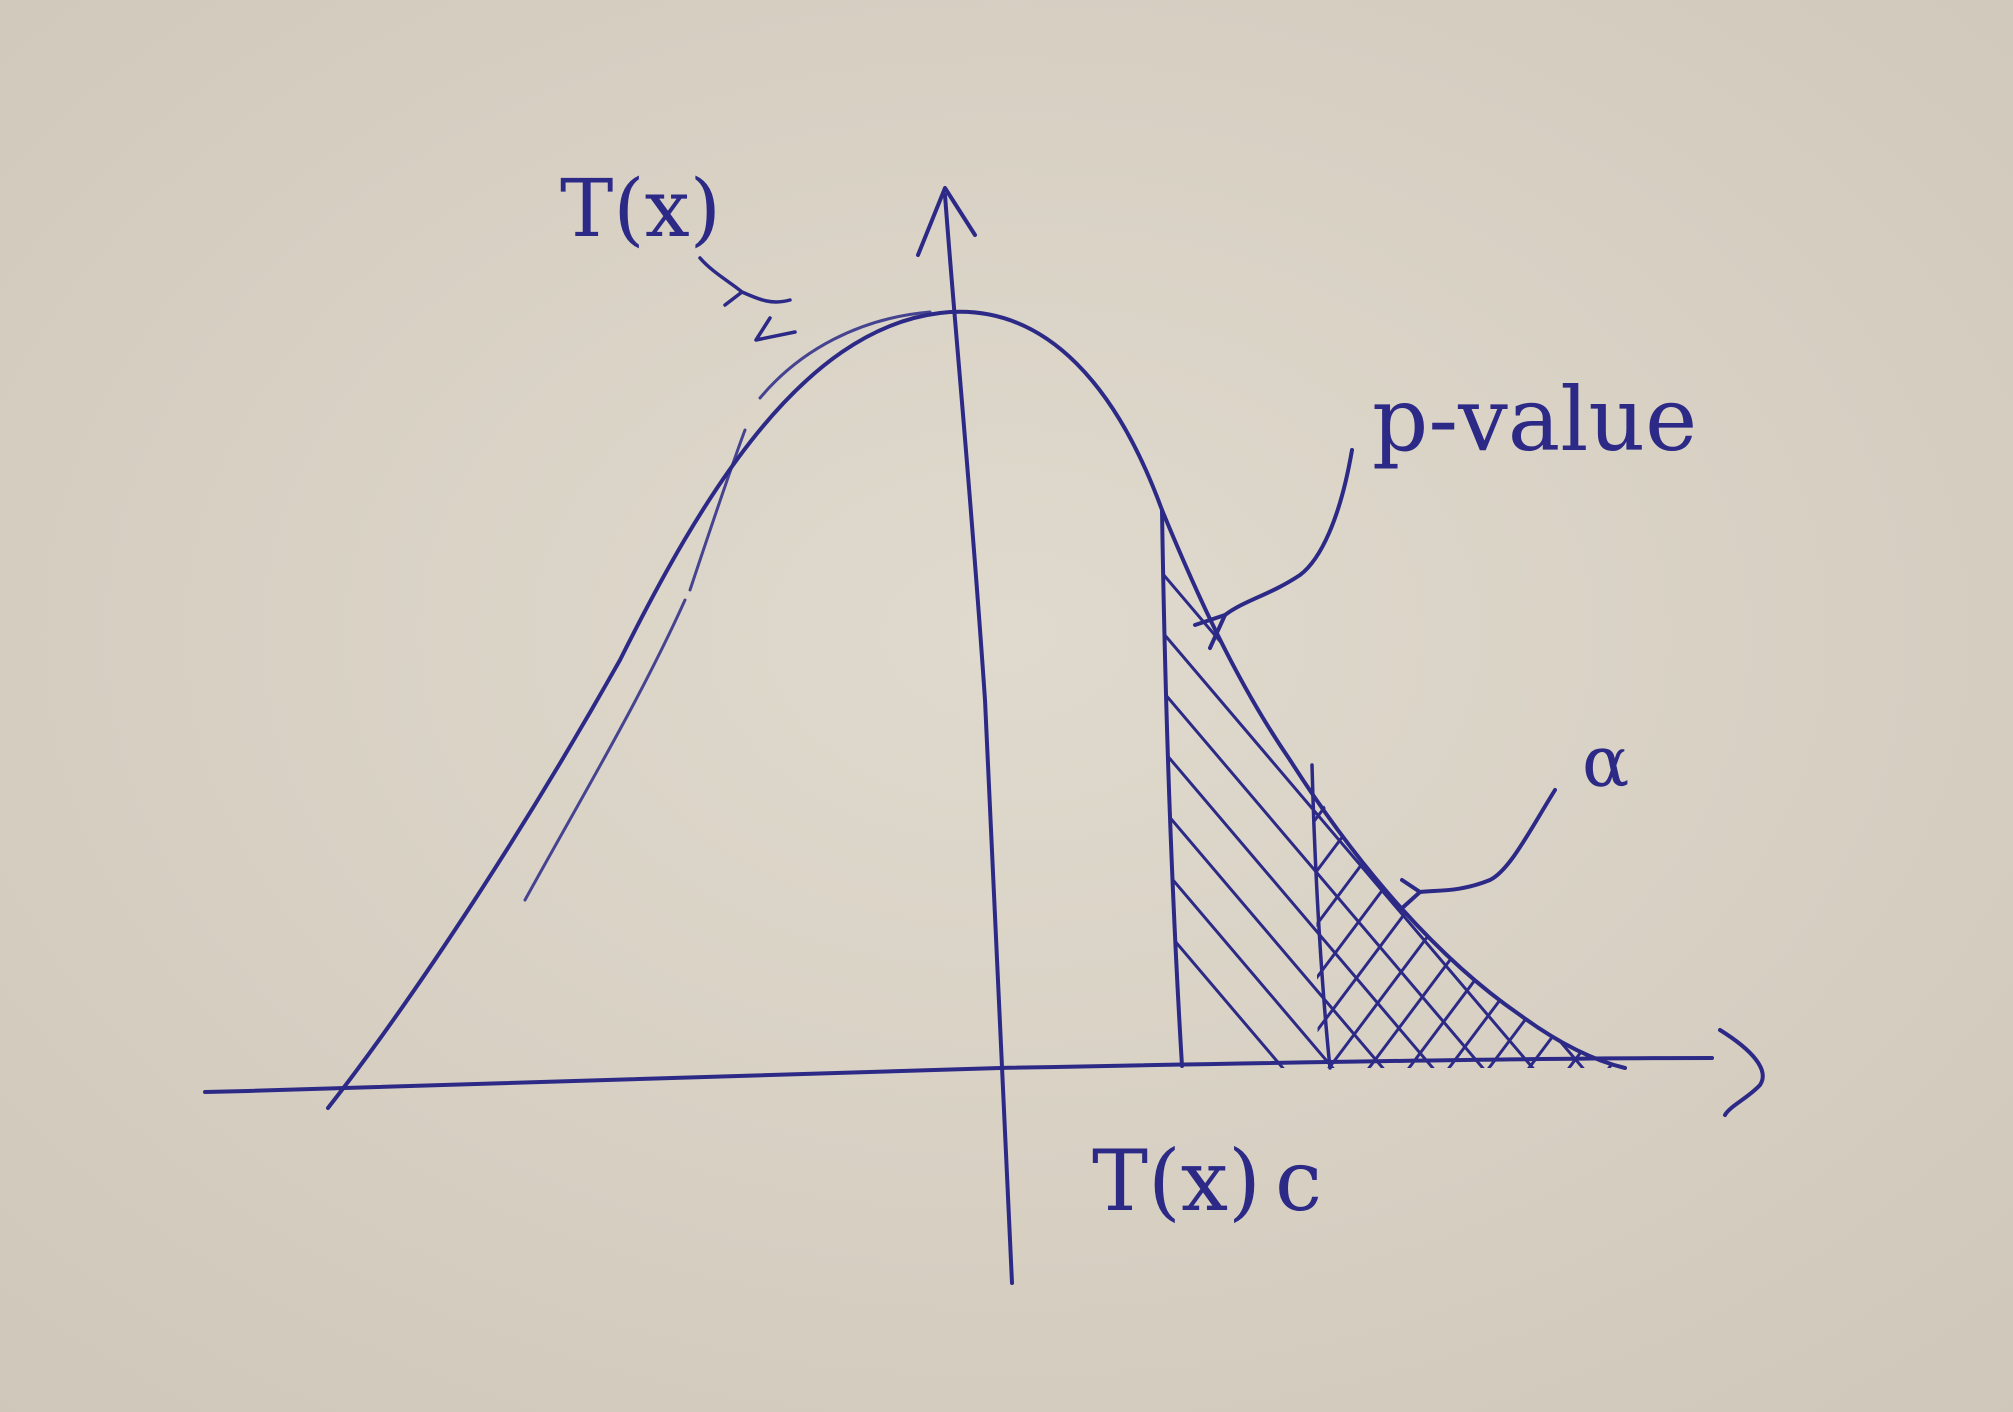 The height and width of the screenshot is (1412, 2013). Describe the element at coordinates (946, 221) in the screenshot. I see `y-axis-arrowhead` at that location.